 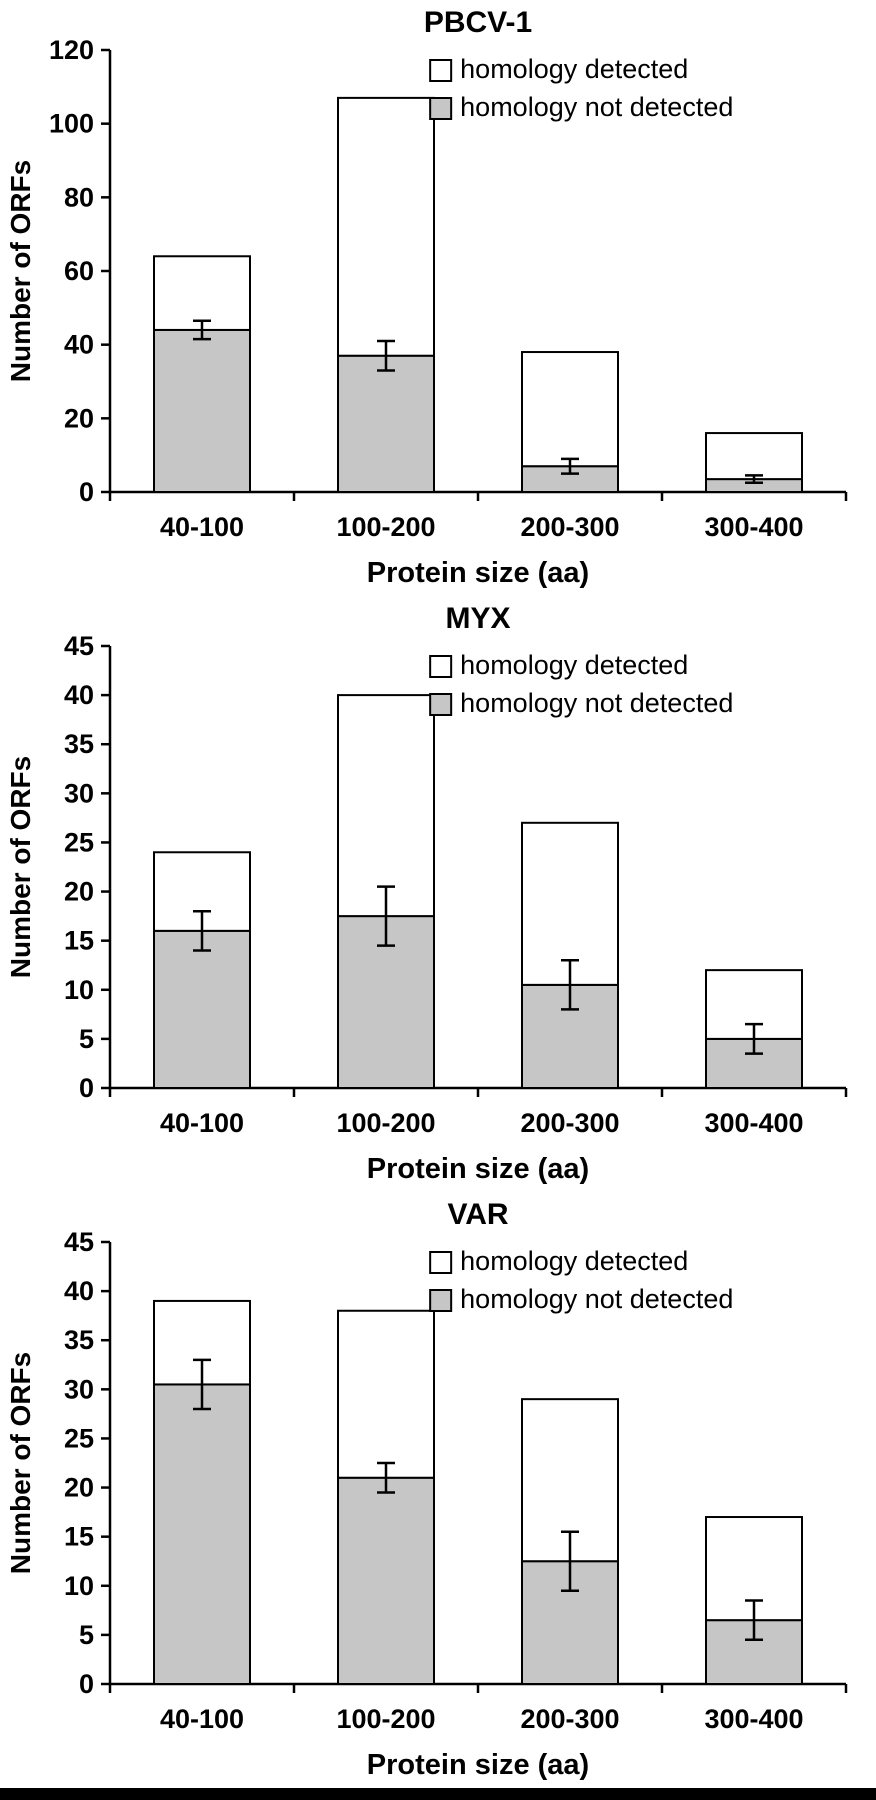 What do you see at coordinates (478, 22) in the screenshot?
I see `chart-title: PBCV-1` at bounding box center [478, 22].